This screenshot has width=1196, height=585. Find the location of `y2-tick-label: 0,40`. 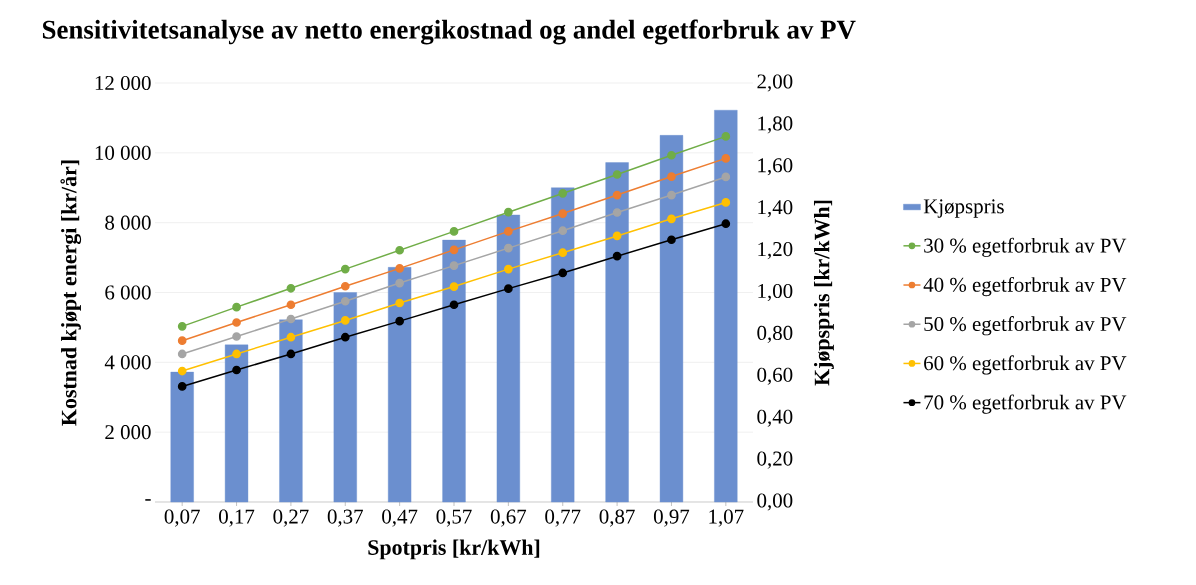

y2-tick-label: 0,40 is located at coordinates (775, 418).